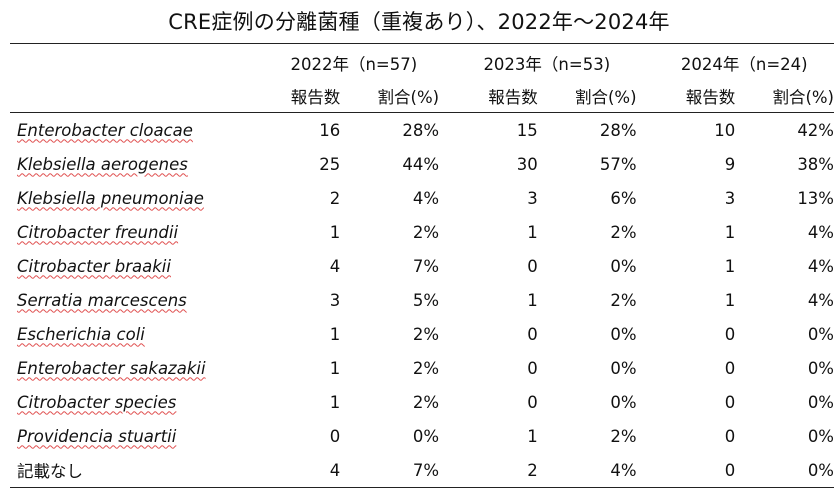 The height and width of the screenshot is (493, 838). Describe the element at coordinates (102, 164) in the screenshot. I see `species-name-text: Klebsiella aerogenes` at that location.